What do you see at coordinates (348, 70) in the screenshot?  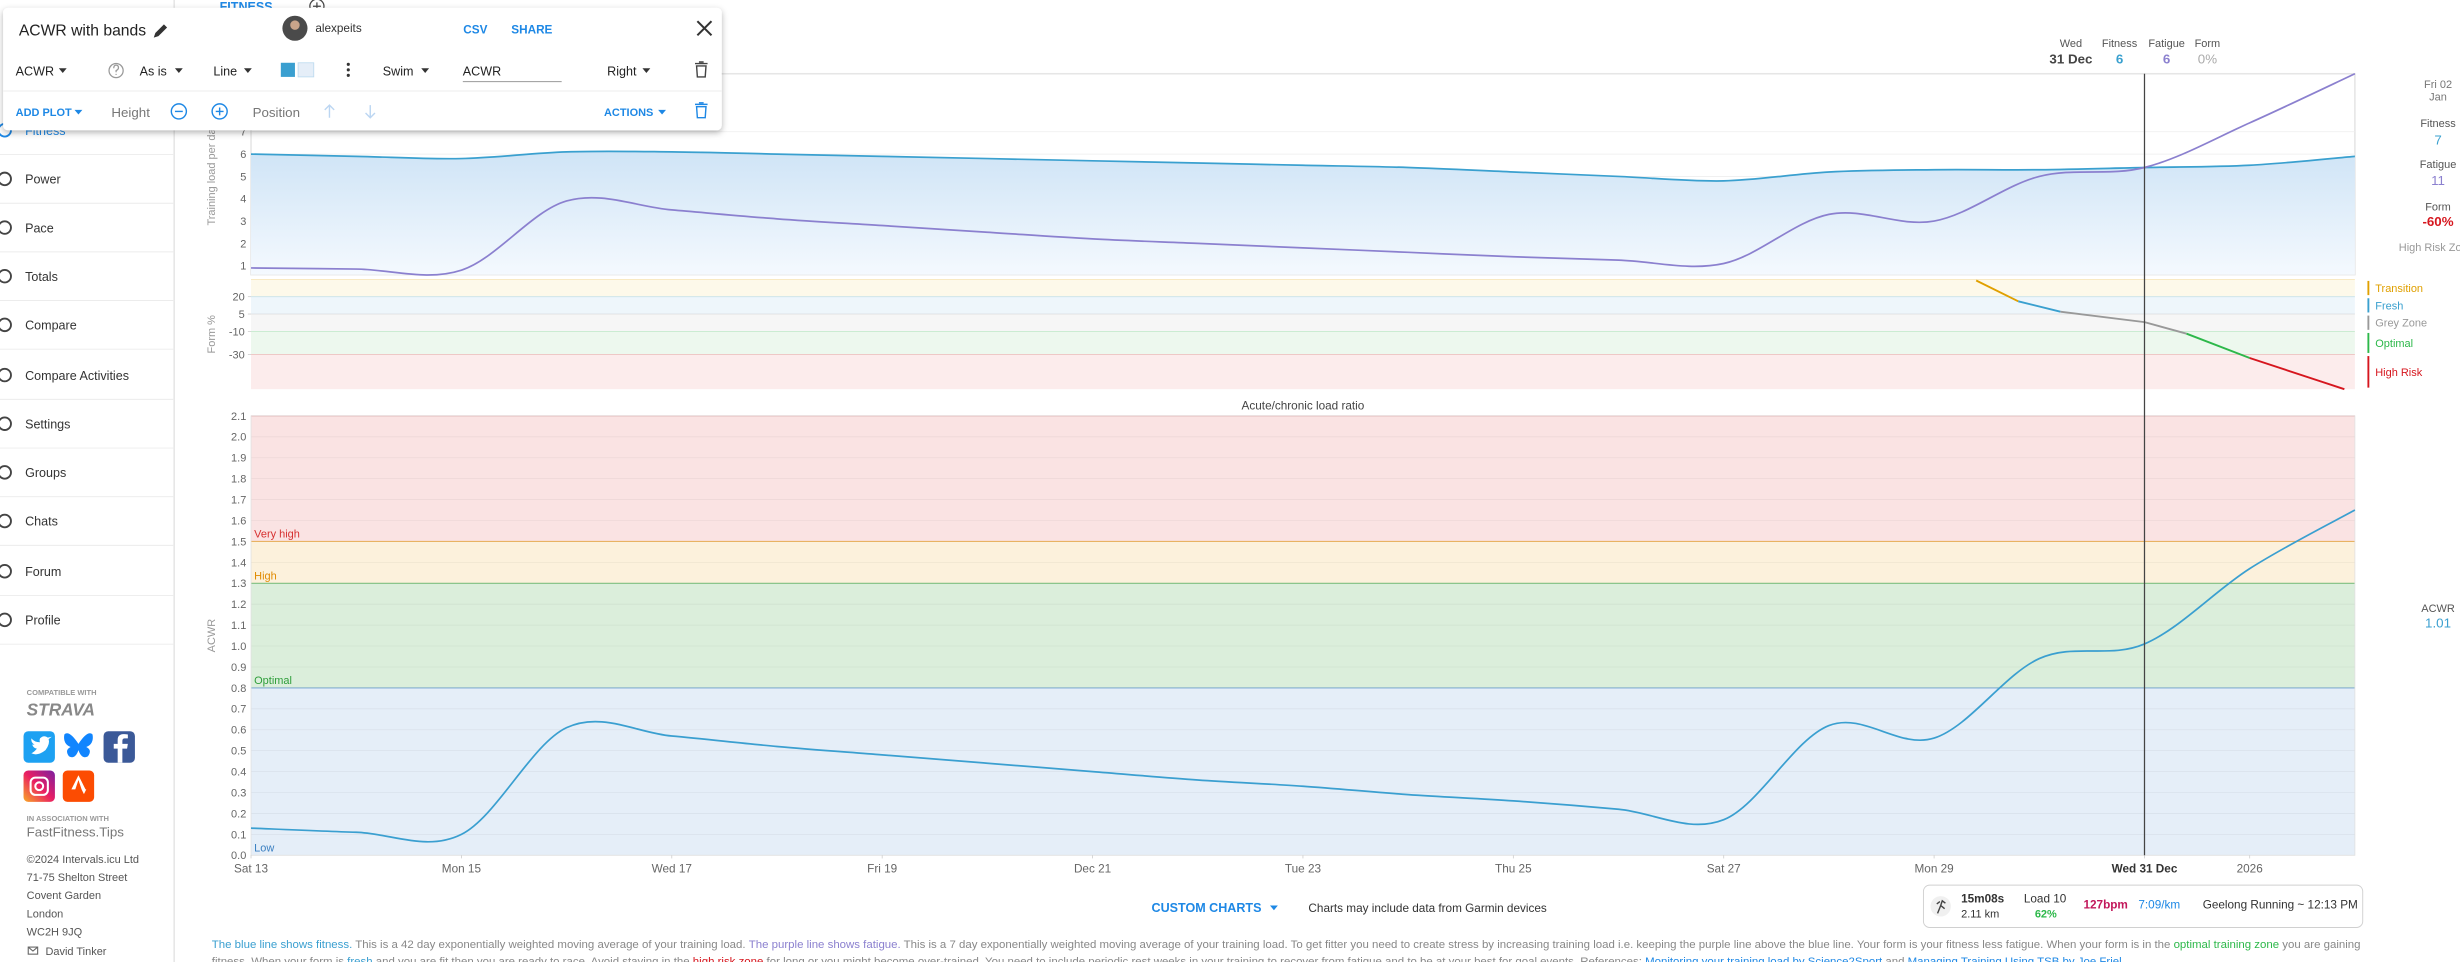 I see `more-dot` at bounding box center [348, 70].